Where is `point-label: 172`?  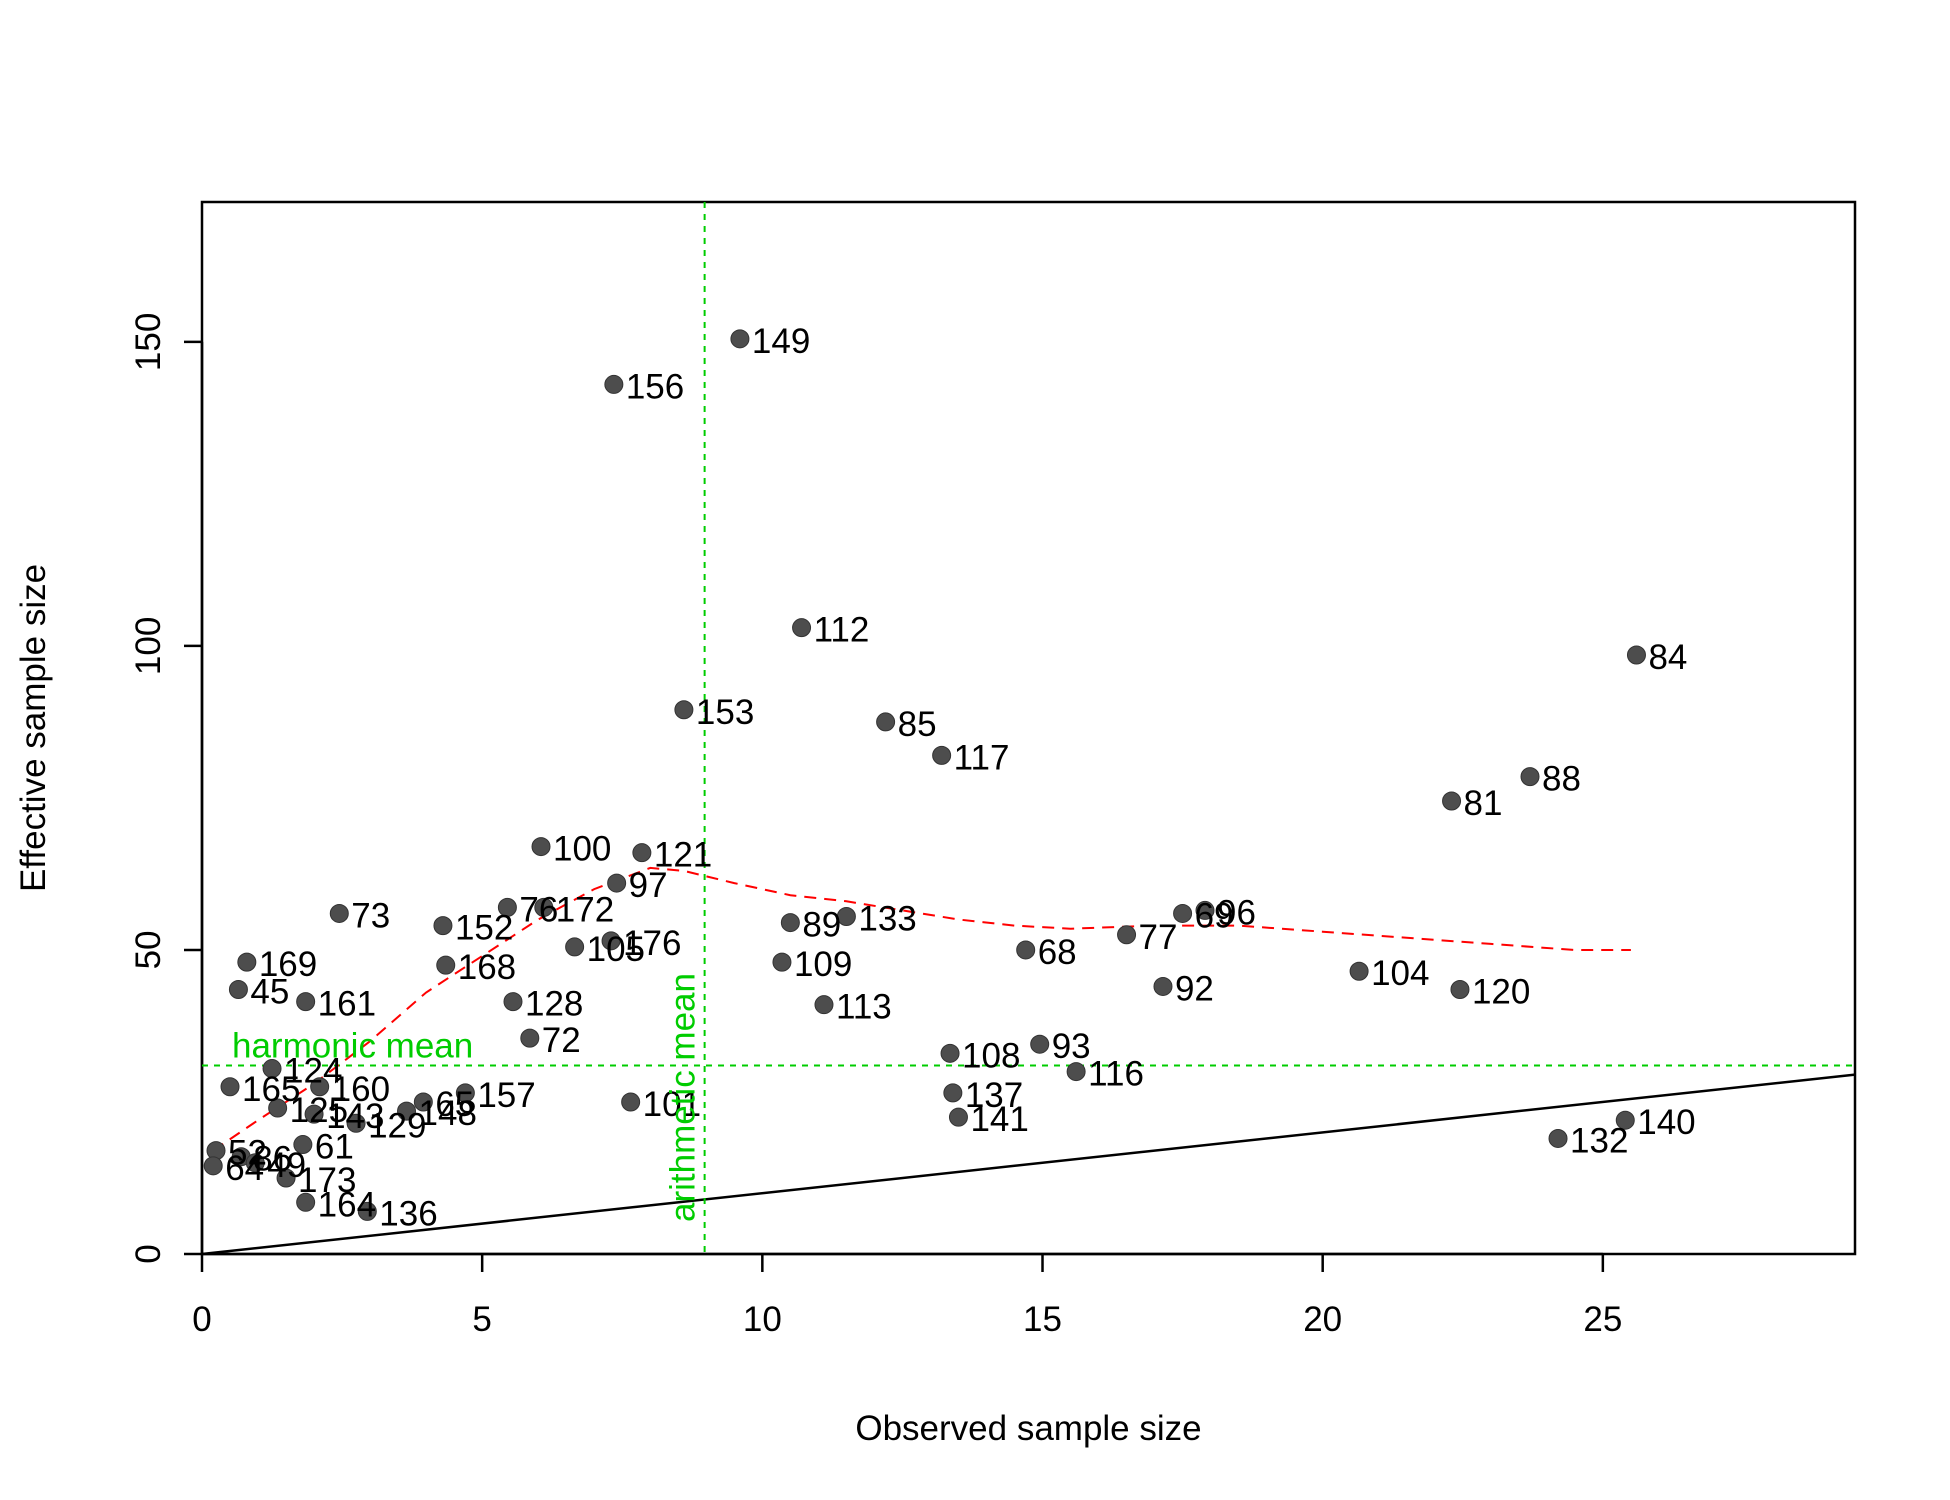
point-label: 172 is located at coordinates (585, 909).